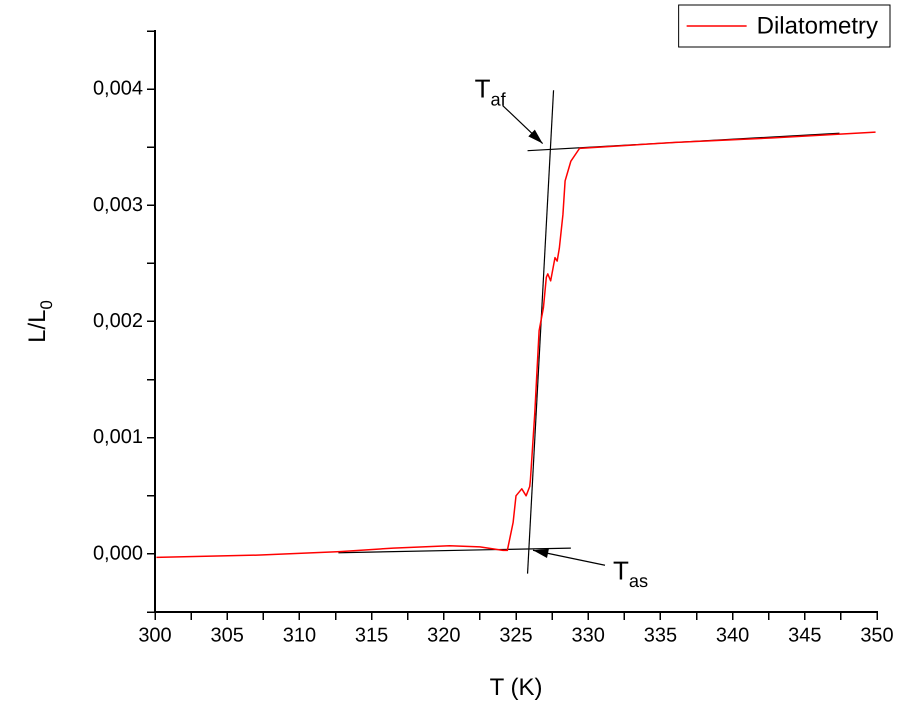 This screenshot has height=707, width=900. I want to click on y-tick-label: 0,002, so click(117, 321).